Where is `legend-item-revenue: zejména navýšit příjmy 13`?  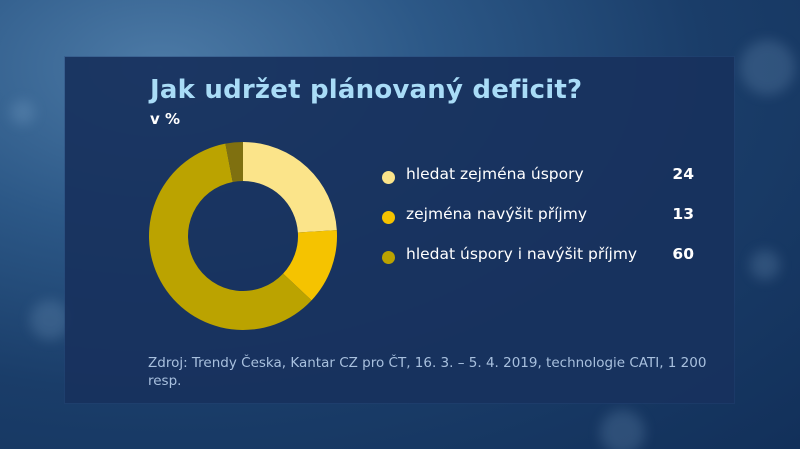 legend-item-revenue: zejména navýšit příjmy 13 is located at coordinates (538, 222).